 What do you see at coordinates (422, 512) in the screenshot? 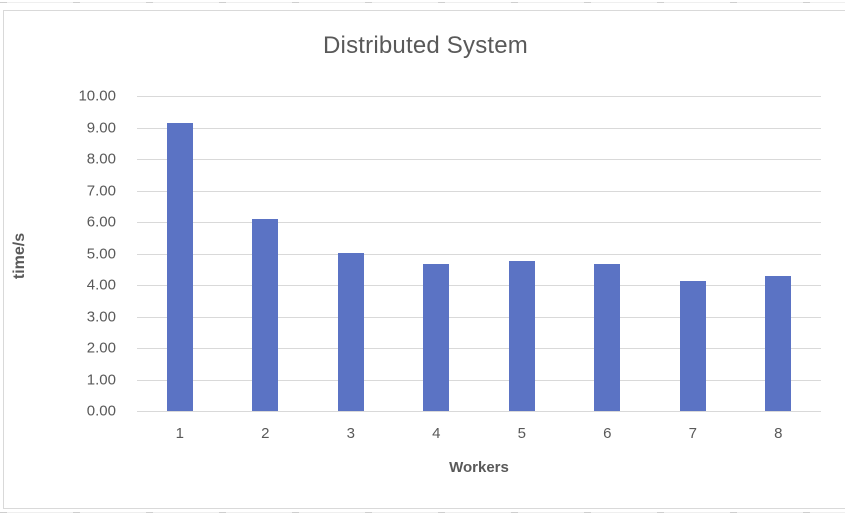
I see `spreadsheet-gridline-bottom` at bounding box center [422, 512].